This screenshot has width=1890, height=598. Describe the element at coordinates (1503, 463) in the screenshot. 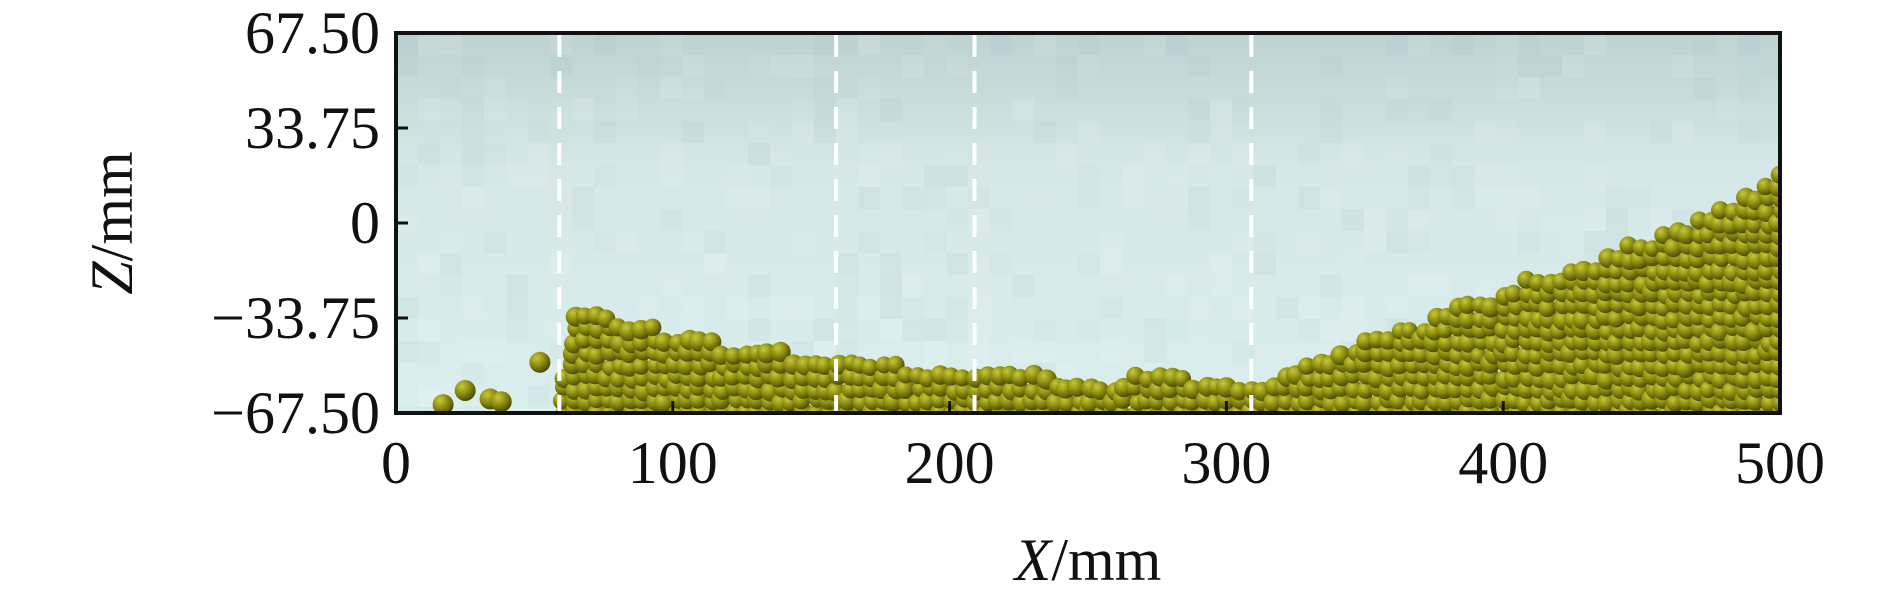

I see `x-tick-label: 400` at that location.